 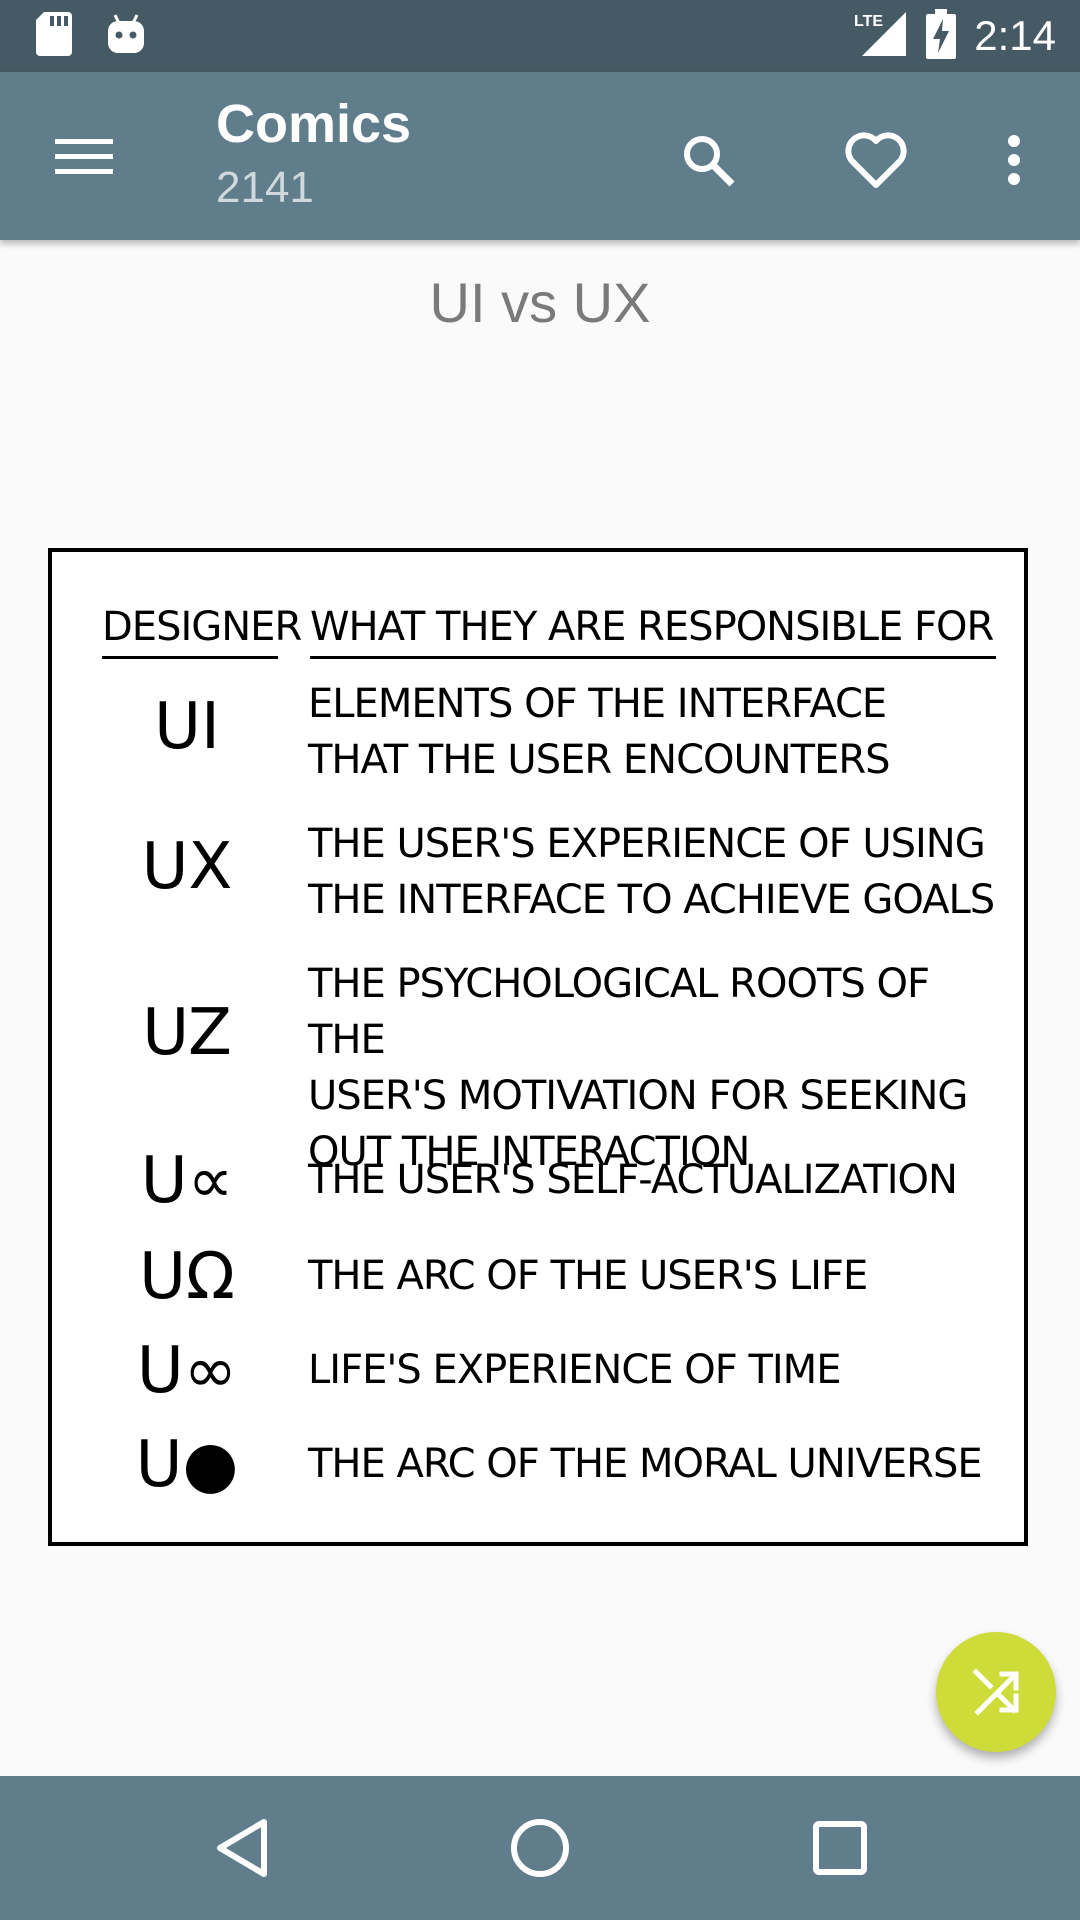 I want to click on search-icon, so click(x=709, y=161).